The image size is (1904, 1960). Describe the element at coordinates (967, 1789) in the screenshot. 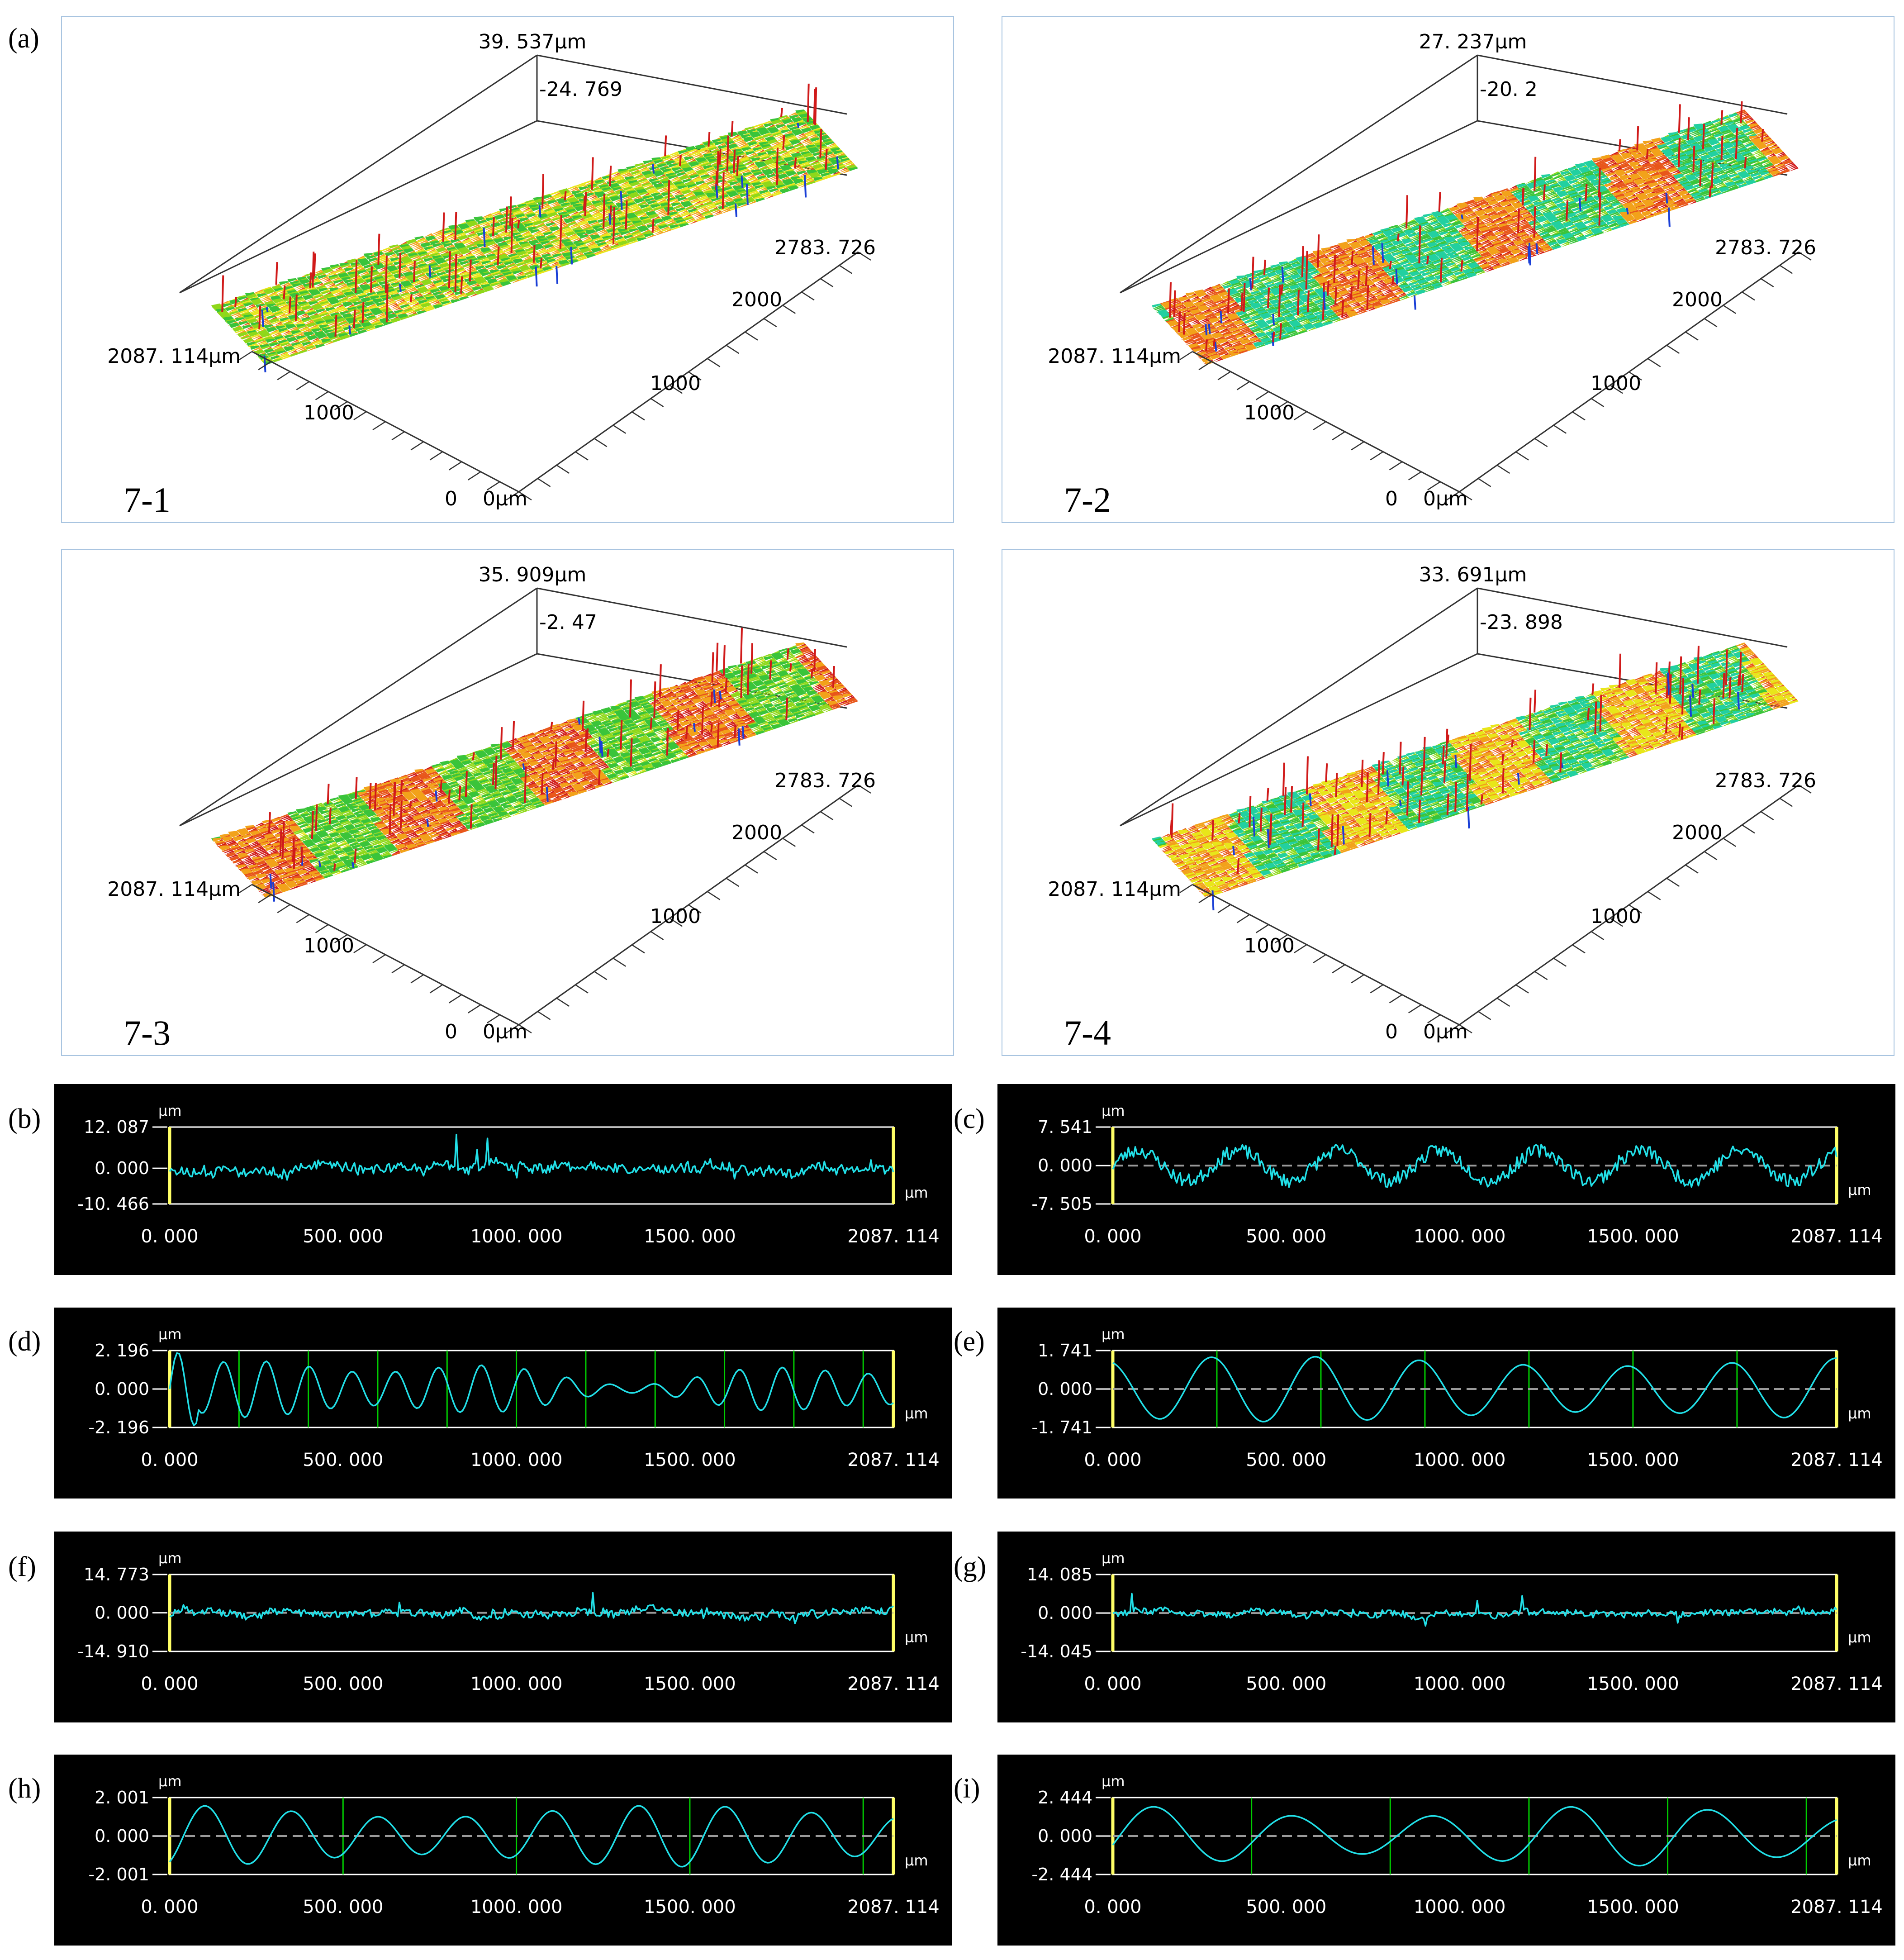

I see `panel-letter-i: (i)` at that location.